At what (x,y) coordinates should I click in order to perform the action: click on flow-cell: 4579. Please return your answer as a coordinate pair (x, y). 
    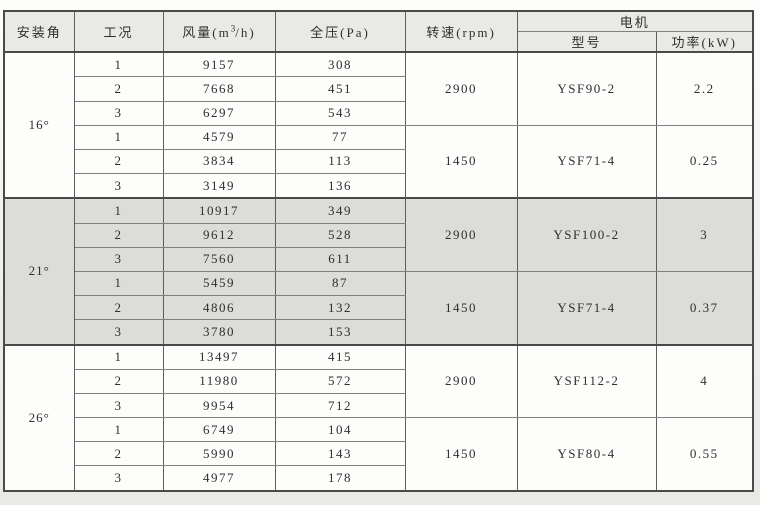
    Looking at the image, I should click on (219, 137).